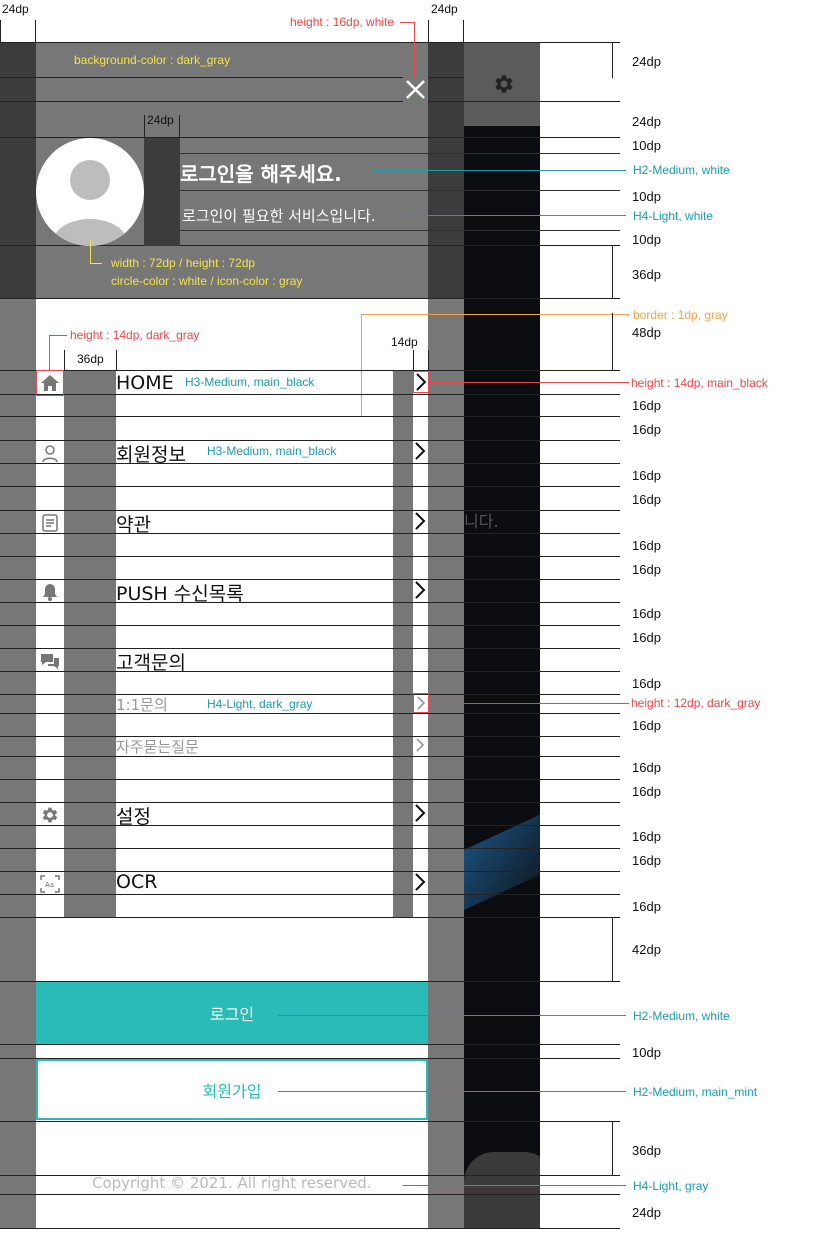 The width and height of the screenshot is (820, 1238). I want to click on menu-item-label: OCR, so click(137, 882).